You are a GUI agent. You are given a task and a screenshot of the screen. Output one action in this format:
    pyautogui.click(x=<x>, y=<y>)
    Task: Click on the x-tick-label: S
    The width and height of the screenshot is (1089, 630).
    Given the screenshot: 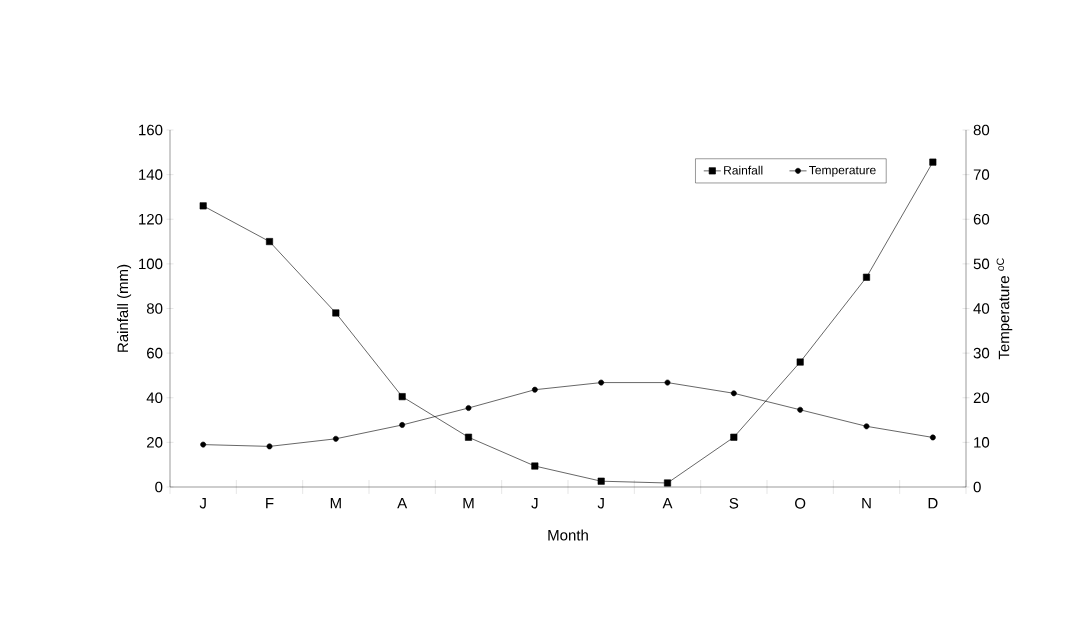 What is the action you would take?
    pyautogui.click(x=734, y=503)
    